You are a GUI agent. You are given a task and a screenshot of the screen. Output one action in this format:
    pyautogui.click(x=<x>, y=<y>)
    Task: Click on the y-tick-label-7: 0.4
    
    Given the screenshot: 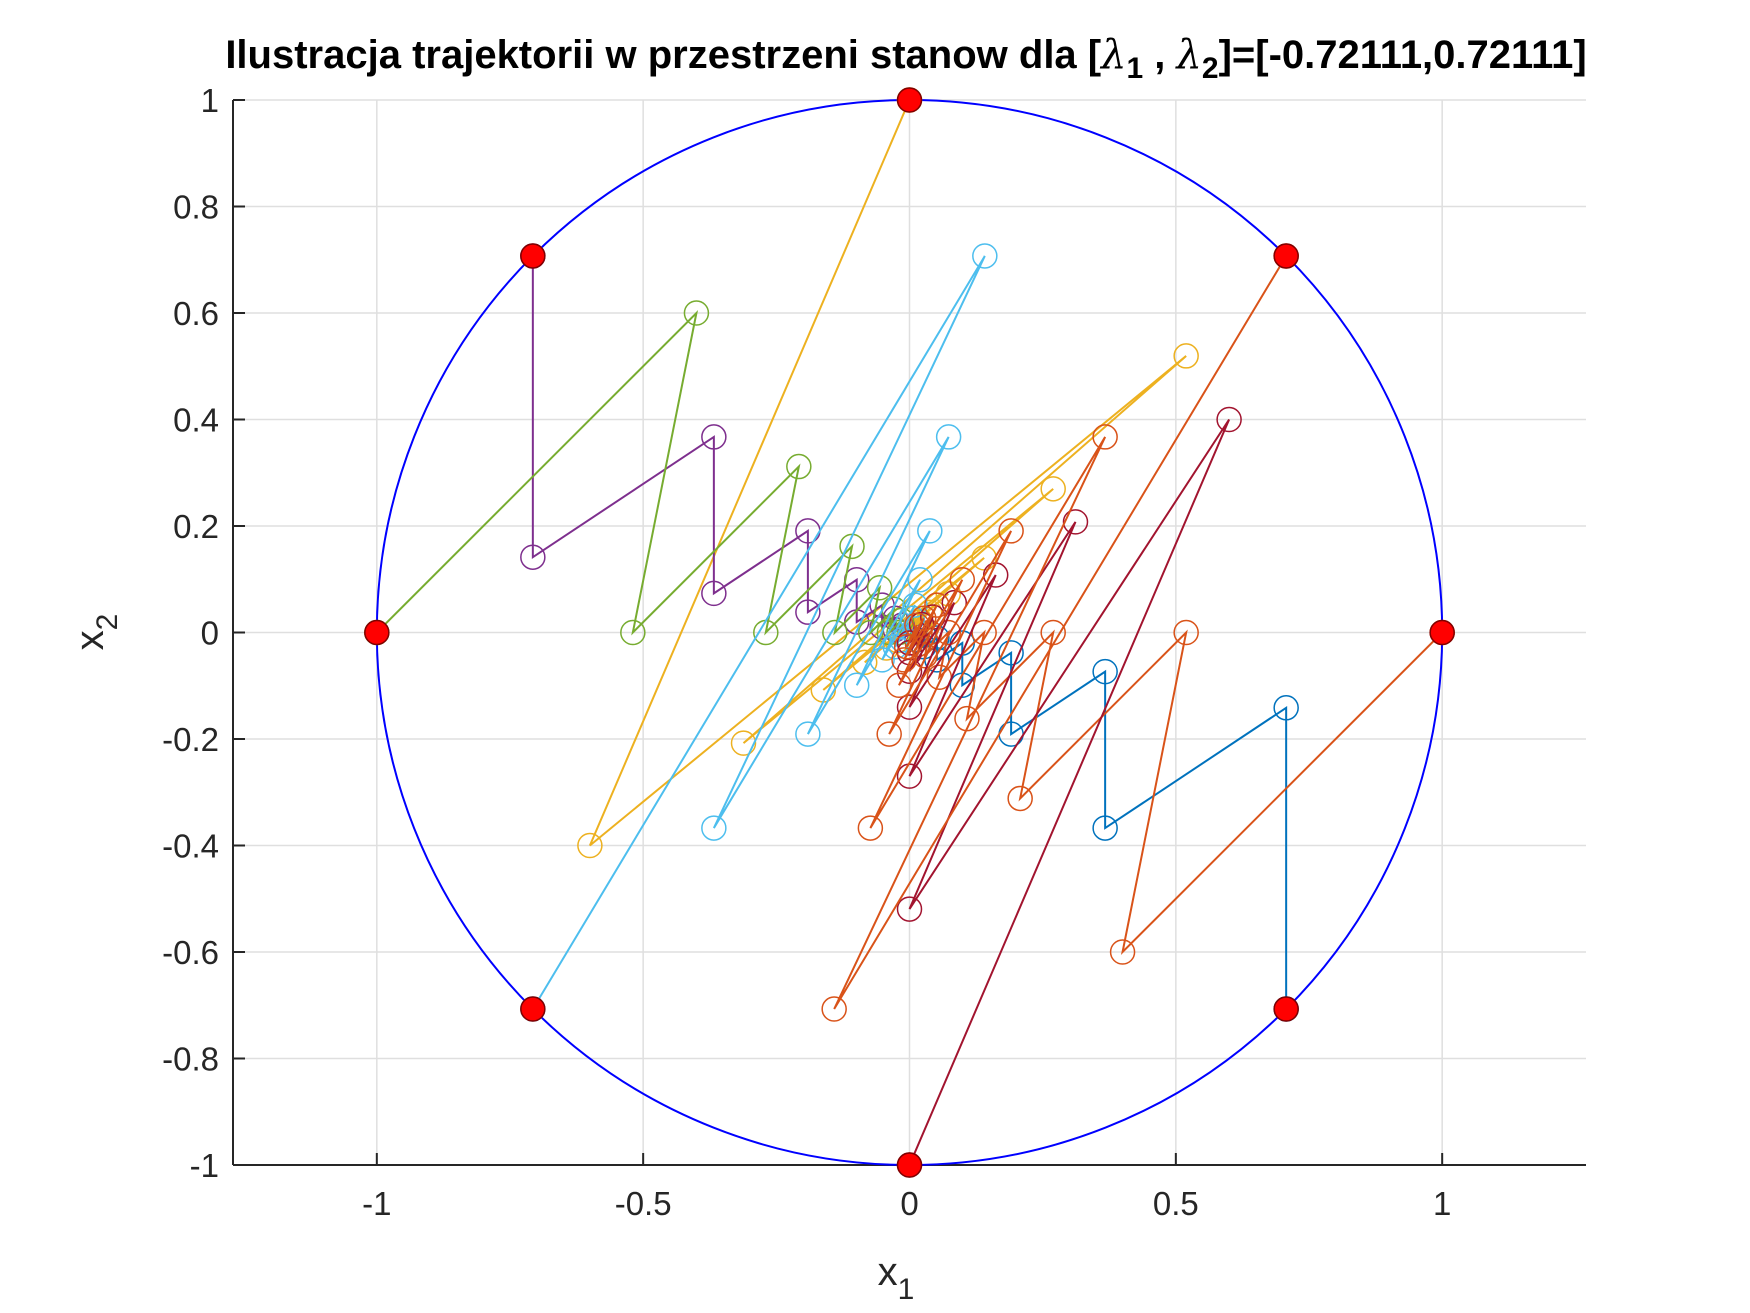 What is the action you would take?
    pyautogui.click(x=196, y=420)
    